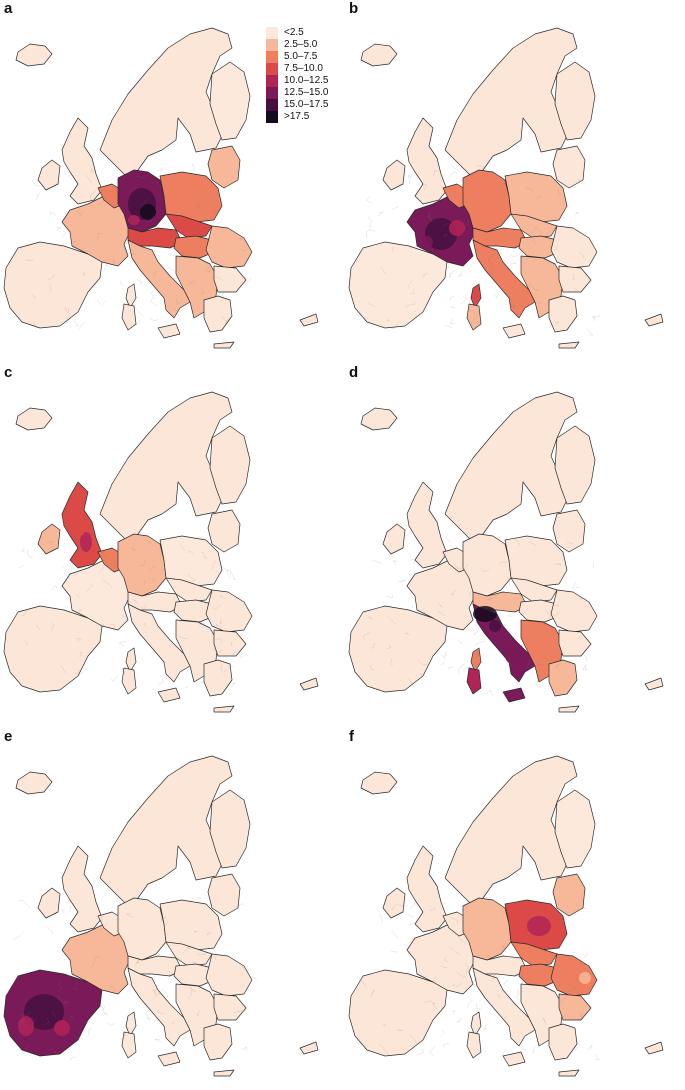  What do you see at coordinates (306, 104) in the screenshot?
I see `legend-label: 15.0–17.5` at bounding box center [306, 104].